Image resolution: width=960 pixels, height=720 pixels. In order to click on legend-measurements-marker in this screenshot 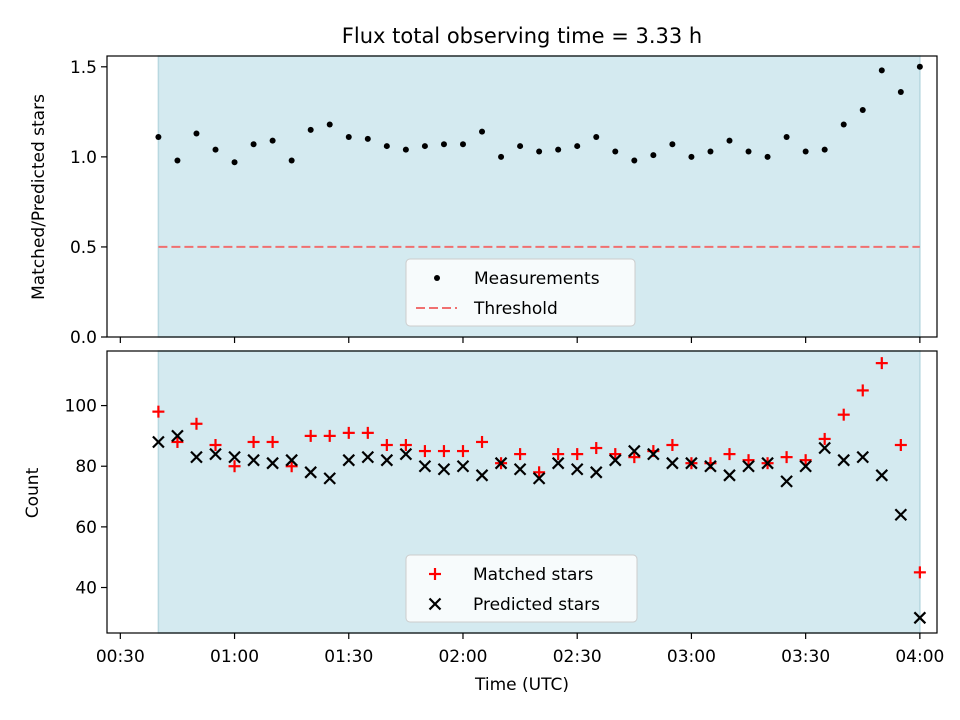, I will do `click(437, 278)`.